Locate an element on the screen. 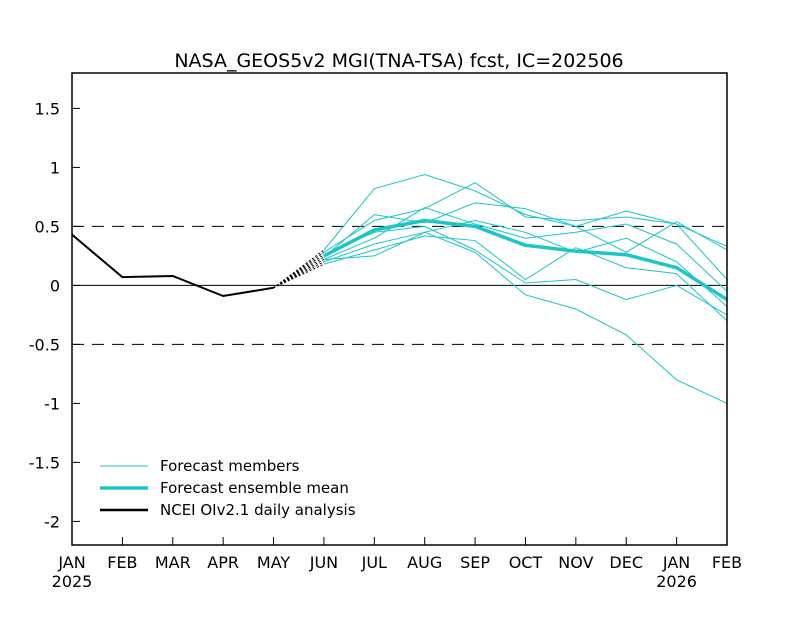 The width and height of the screenshot is (800, 618). legend-label: Forecast members is located at coordinates (230, 466).